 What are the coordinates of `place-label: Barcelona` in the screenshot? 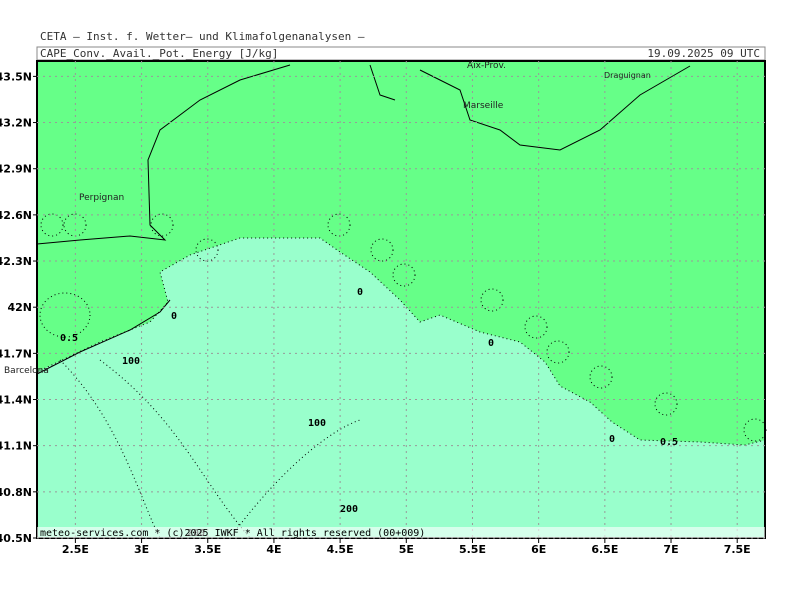 It's located at (26, 371).